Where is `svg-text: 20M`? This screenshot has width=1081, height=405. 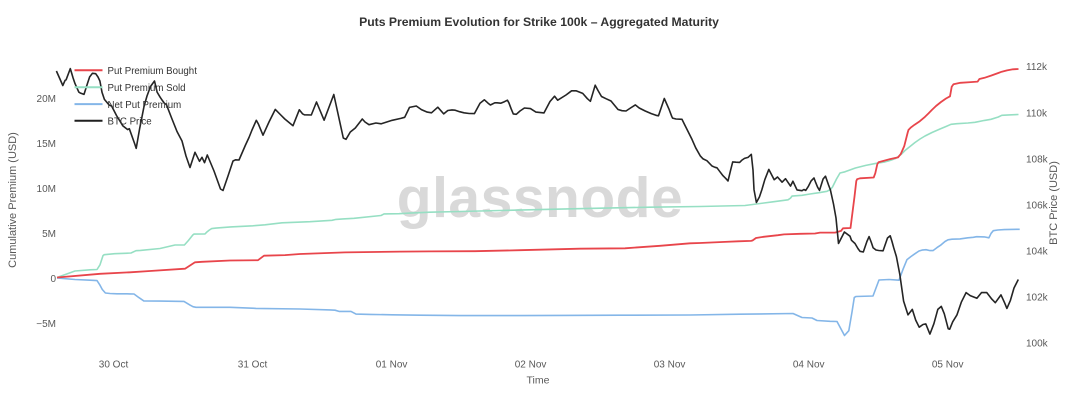 svg-text: 20M is located at coordinates (46, 99).